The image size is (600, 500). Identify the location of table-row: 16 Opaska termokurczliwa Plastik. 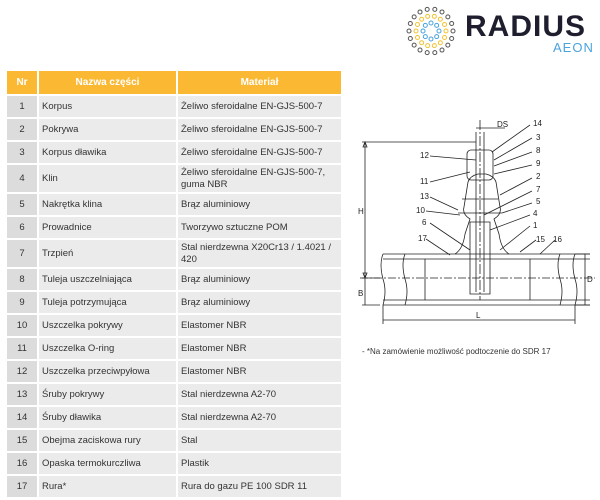
(174, 463).